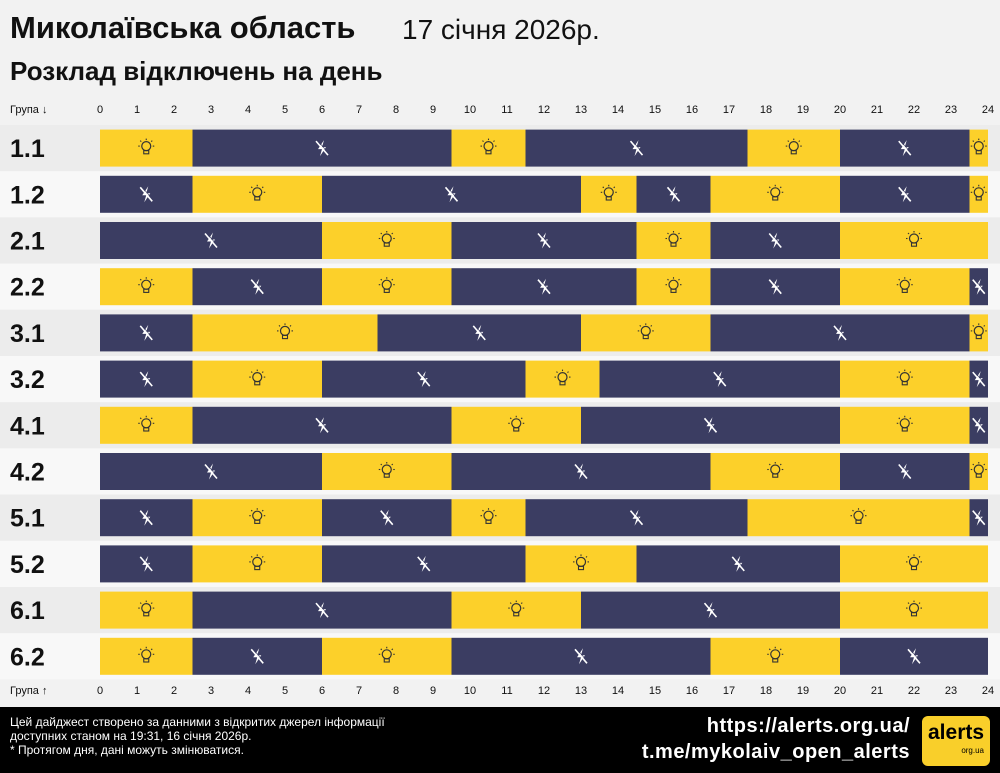 The height and width of the screenshot is (773, 1000). What do you see at coordinates (618, 691) in the screenshot?
I see `x-tick-bottom: 14` at bounding box center [618, 691].